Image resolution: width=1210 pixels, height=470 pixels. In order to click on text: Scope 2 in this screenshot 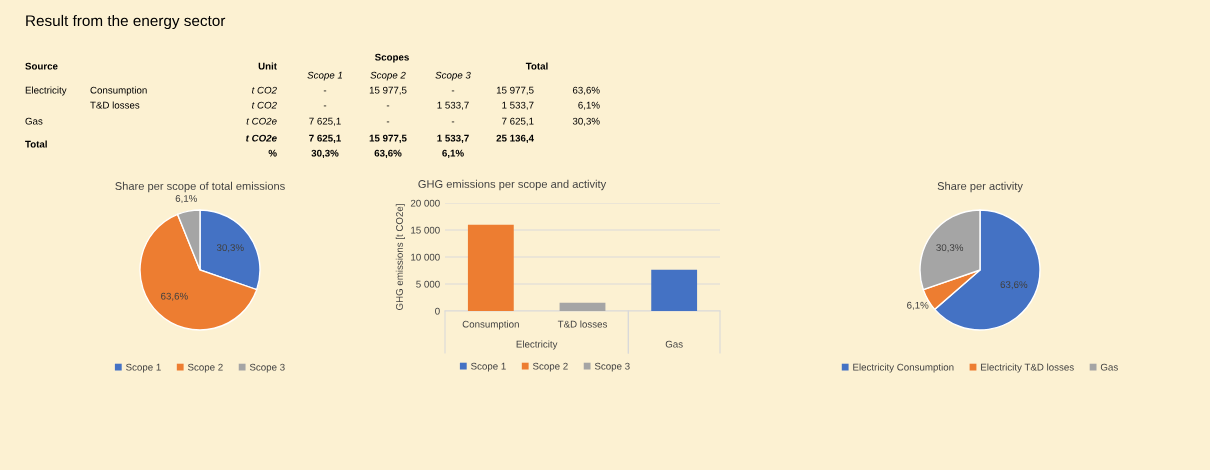, I will do `click(388, 76)`.